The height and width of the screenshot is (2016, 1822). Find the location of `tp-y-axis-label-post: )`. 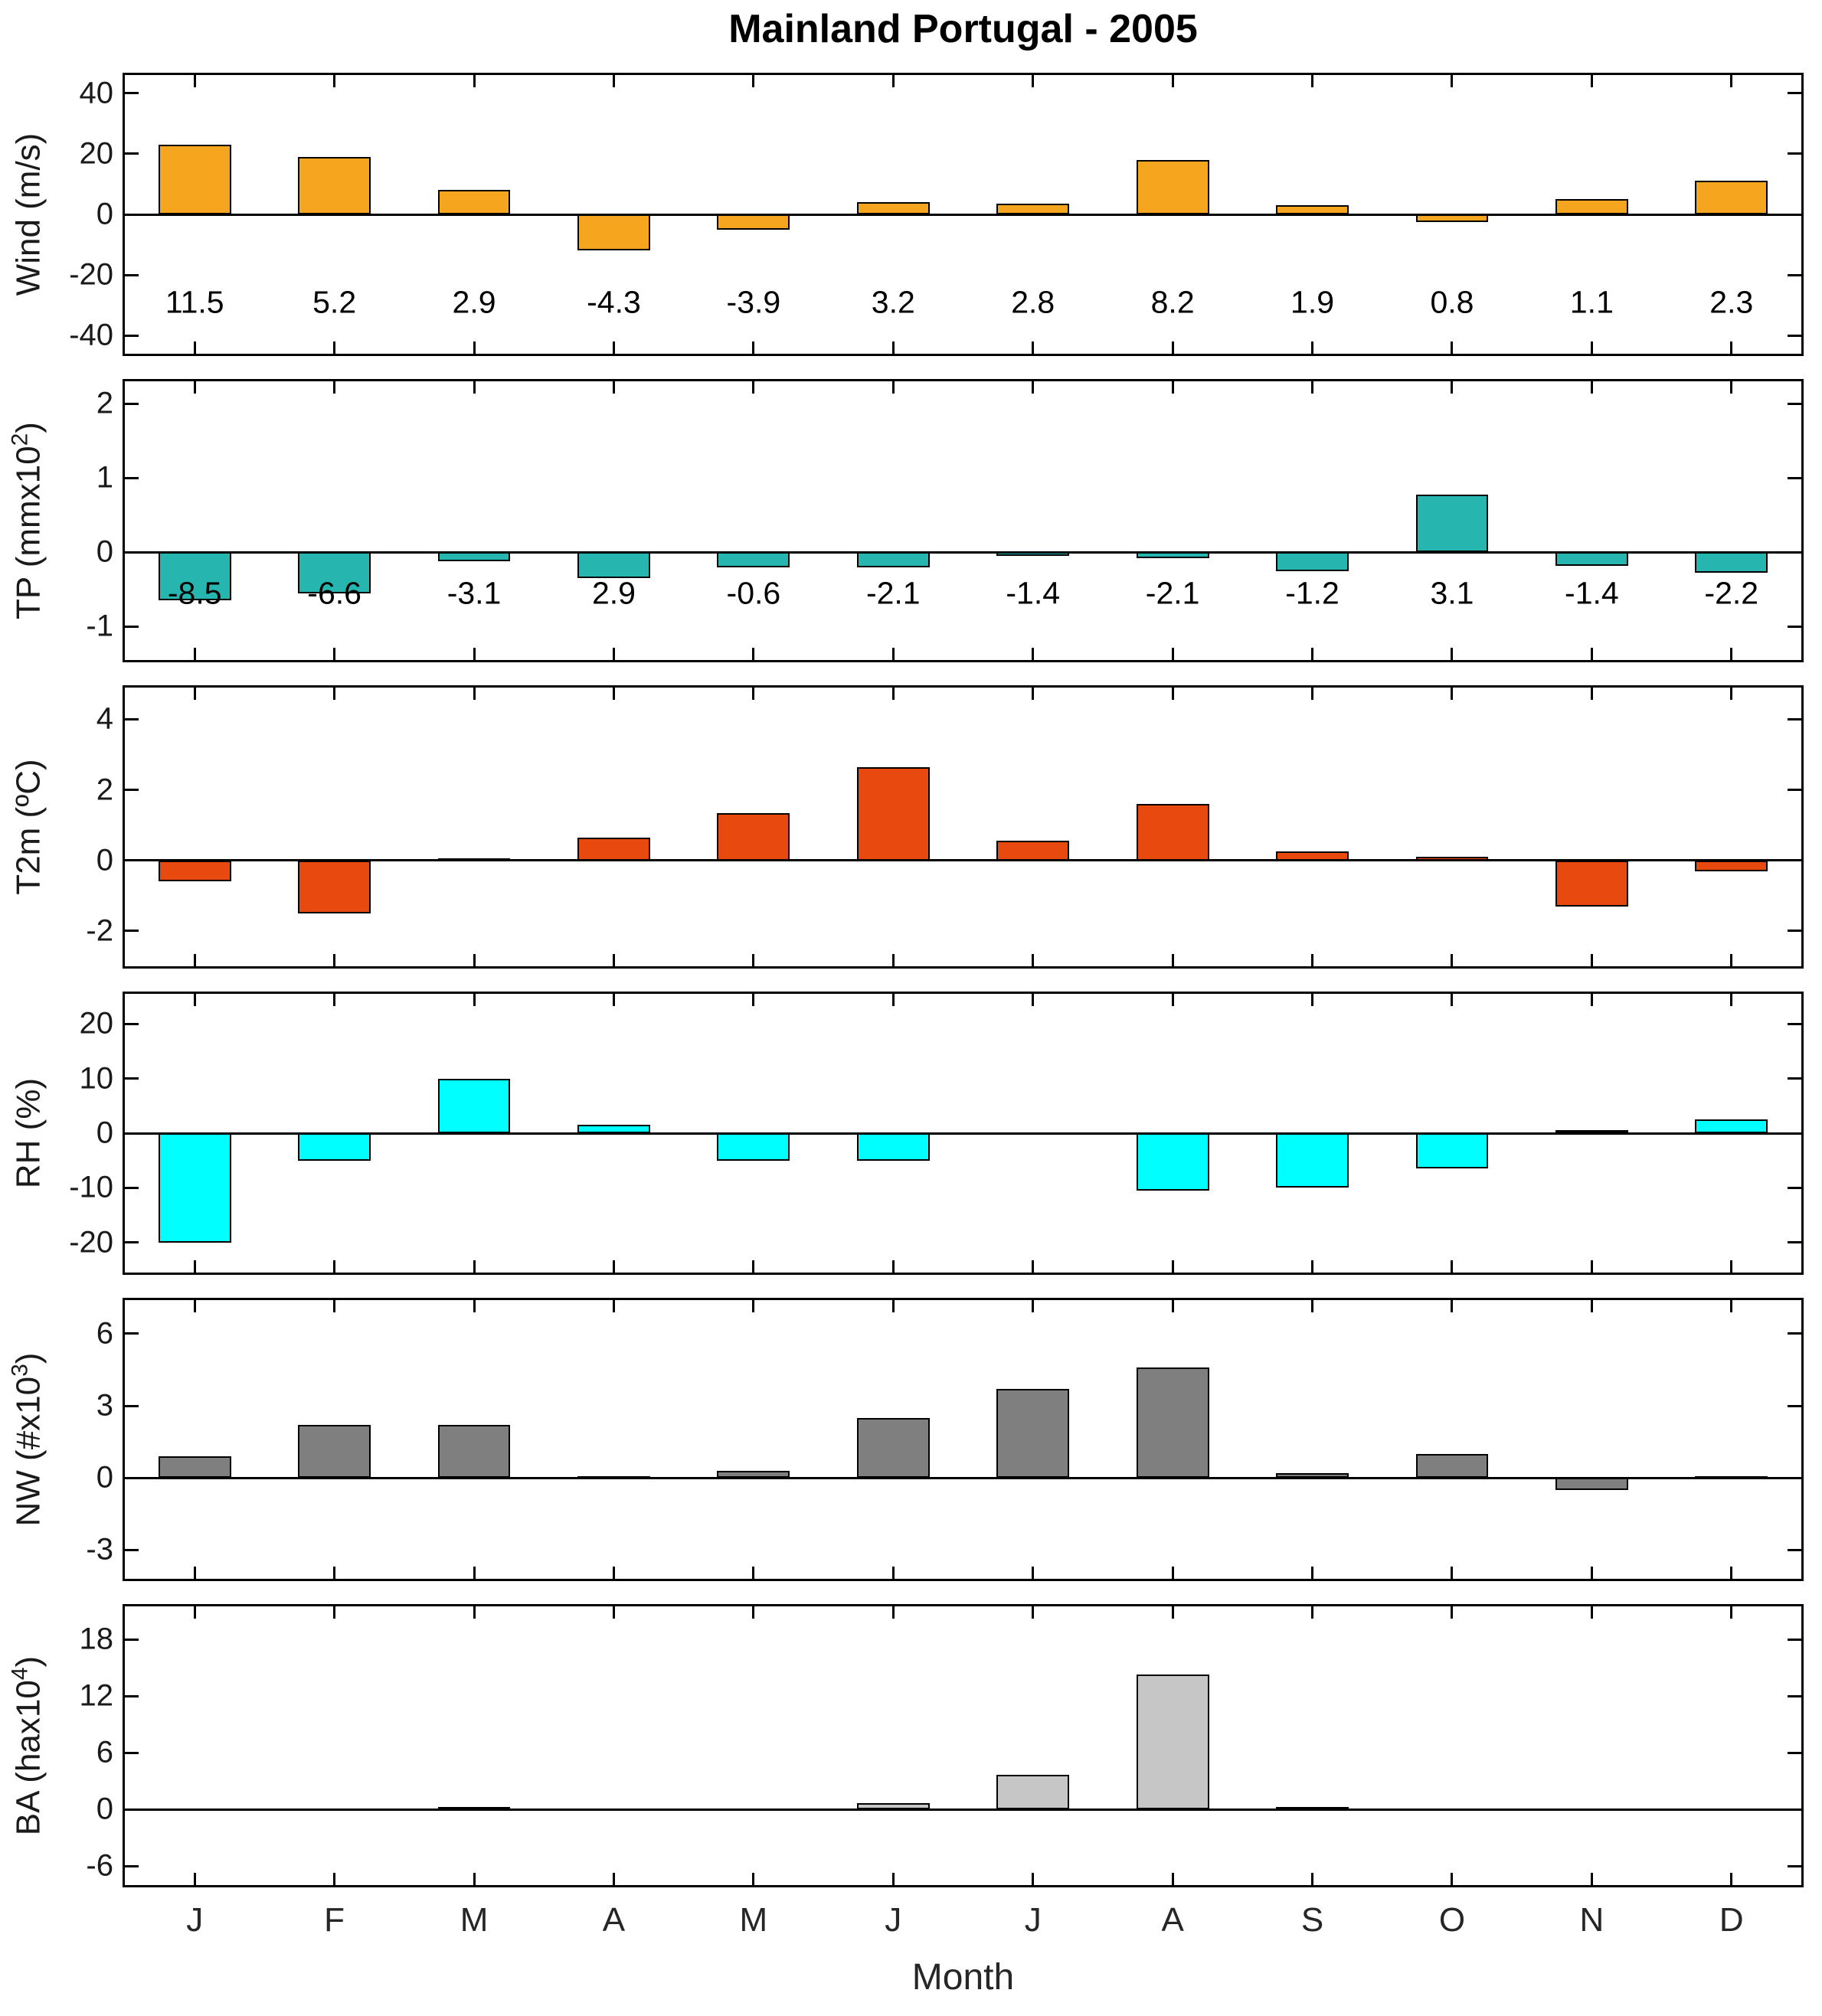

tp-y-axis-label-post: ) is located at coordinates (28, 427).